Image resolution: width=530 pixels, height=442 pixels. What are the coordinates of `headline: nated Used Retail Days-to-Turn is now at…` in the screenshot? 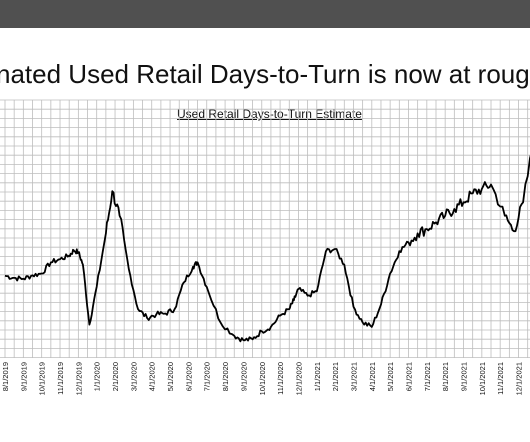 It's located at (265, 74).